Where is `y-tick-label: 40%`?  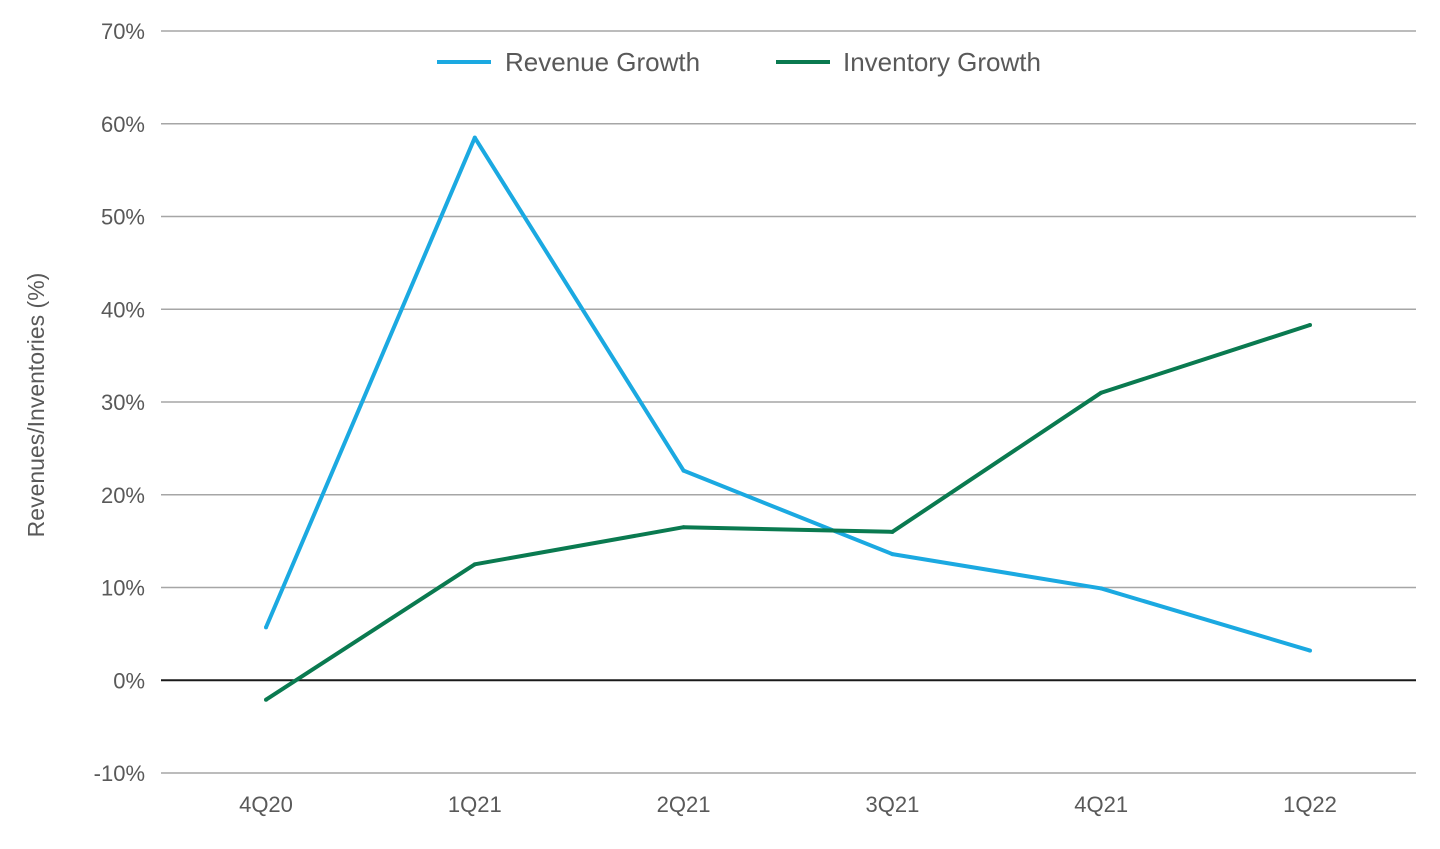
y-tick-label: 40% is located at coordinates (123, 309).